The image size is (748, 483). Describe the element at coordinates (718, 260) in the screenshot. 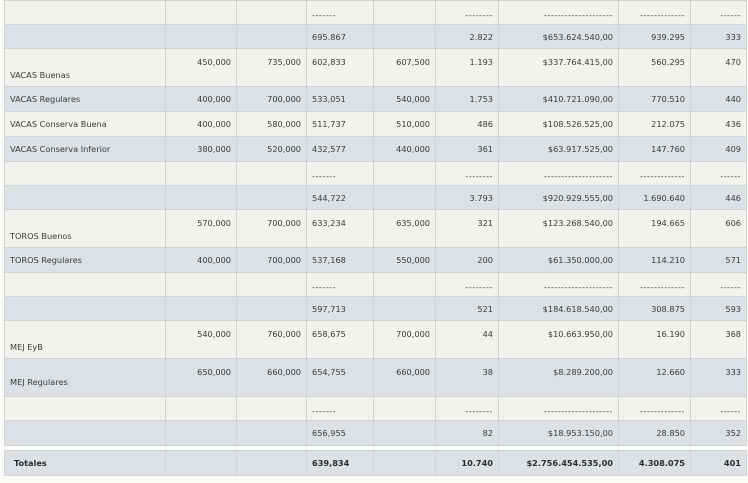

I see `table-cell: 571` at that location.